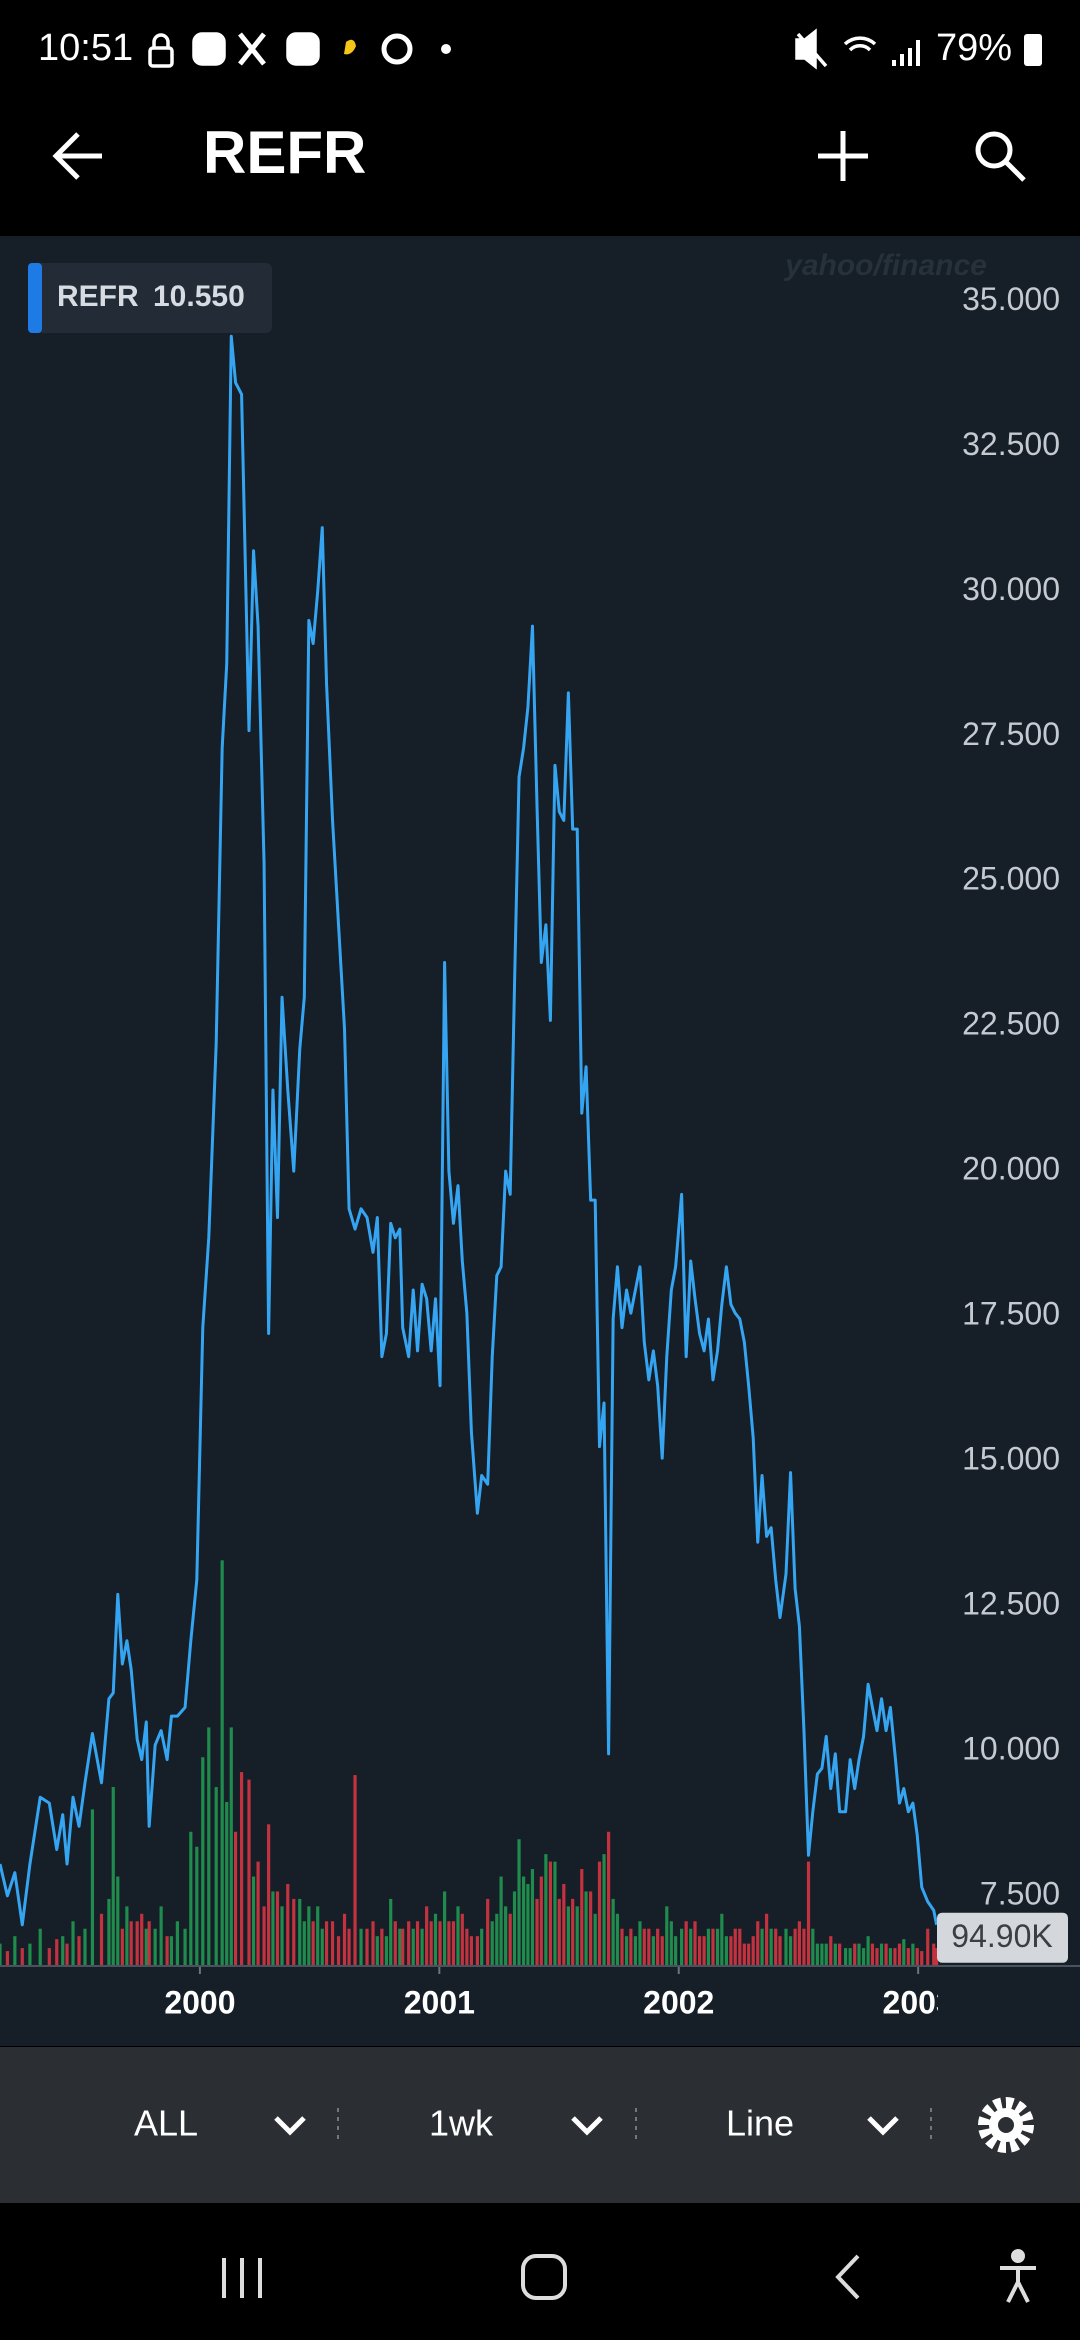  What do you see at coordinates (843, 156) in the screenshot?
I see `add-button` at bounding box center [843, 156].